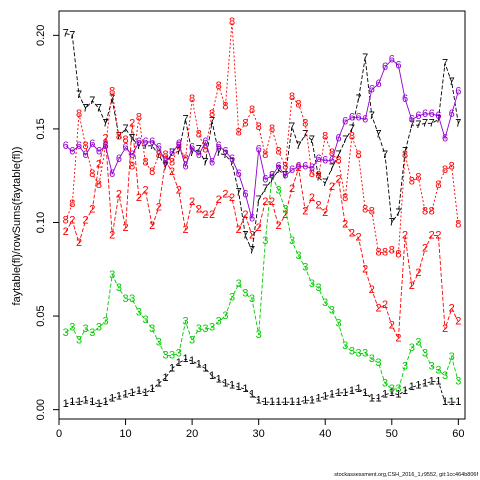 This screenshot has width=480, height=480. I want to click on x-tick-label: 50, so click(392, 434).